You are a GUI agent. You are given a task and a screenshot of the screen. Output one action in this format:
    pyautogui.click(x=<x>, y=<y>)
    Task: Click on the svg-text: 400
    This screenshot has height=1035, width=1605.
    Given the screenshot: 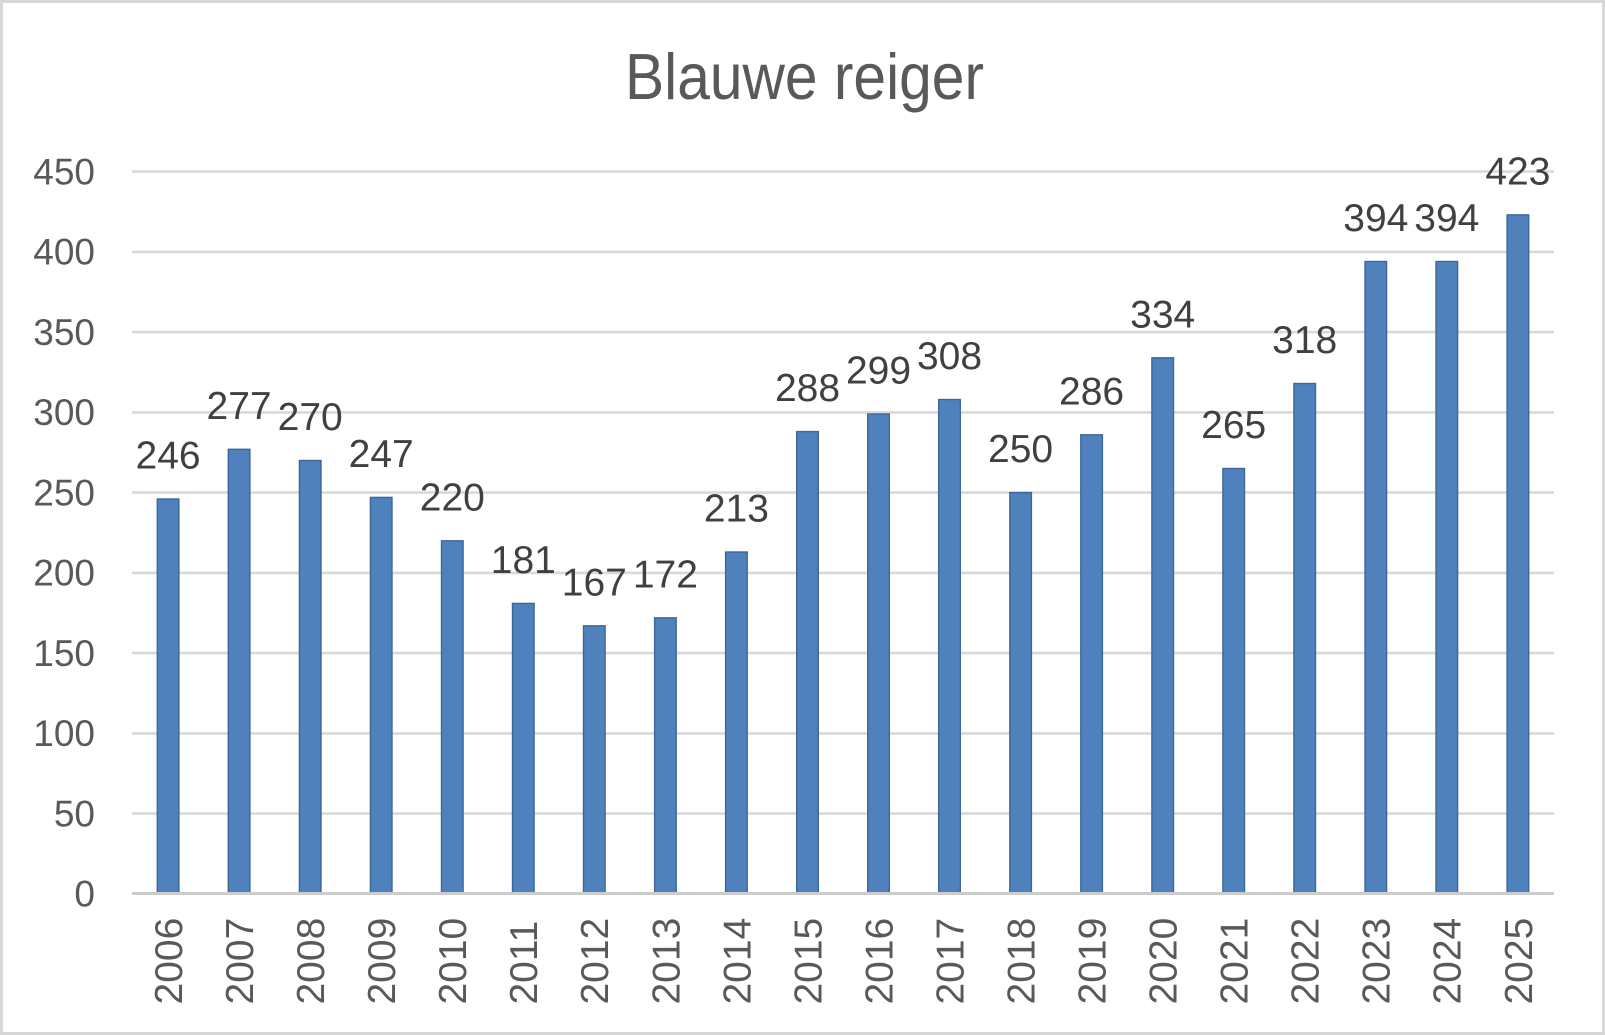 What is the action you would take?
    pyautogui.click(x=64, y=252)
    